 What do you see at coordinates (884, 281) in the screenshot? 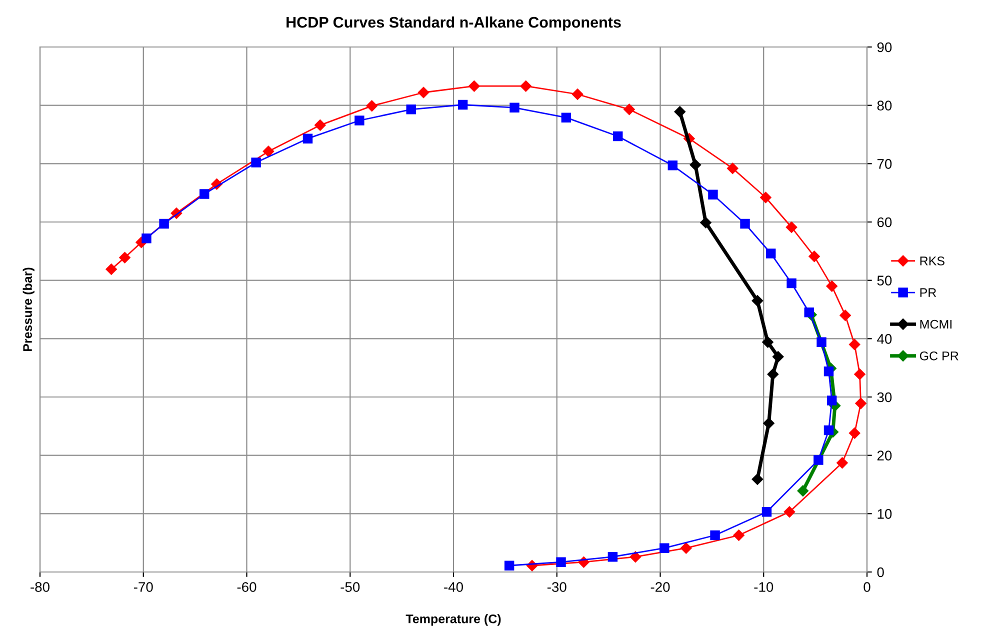
I see `y-tick-label: 50` at bounding box center [884, 281].